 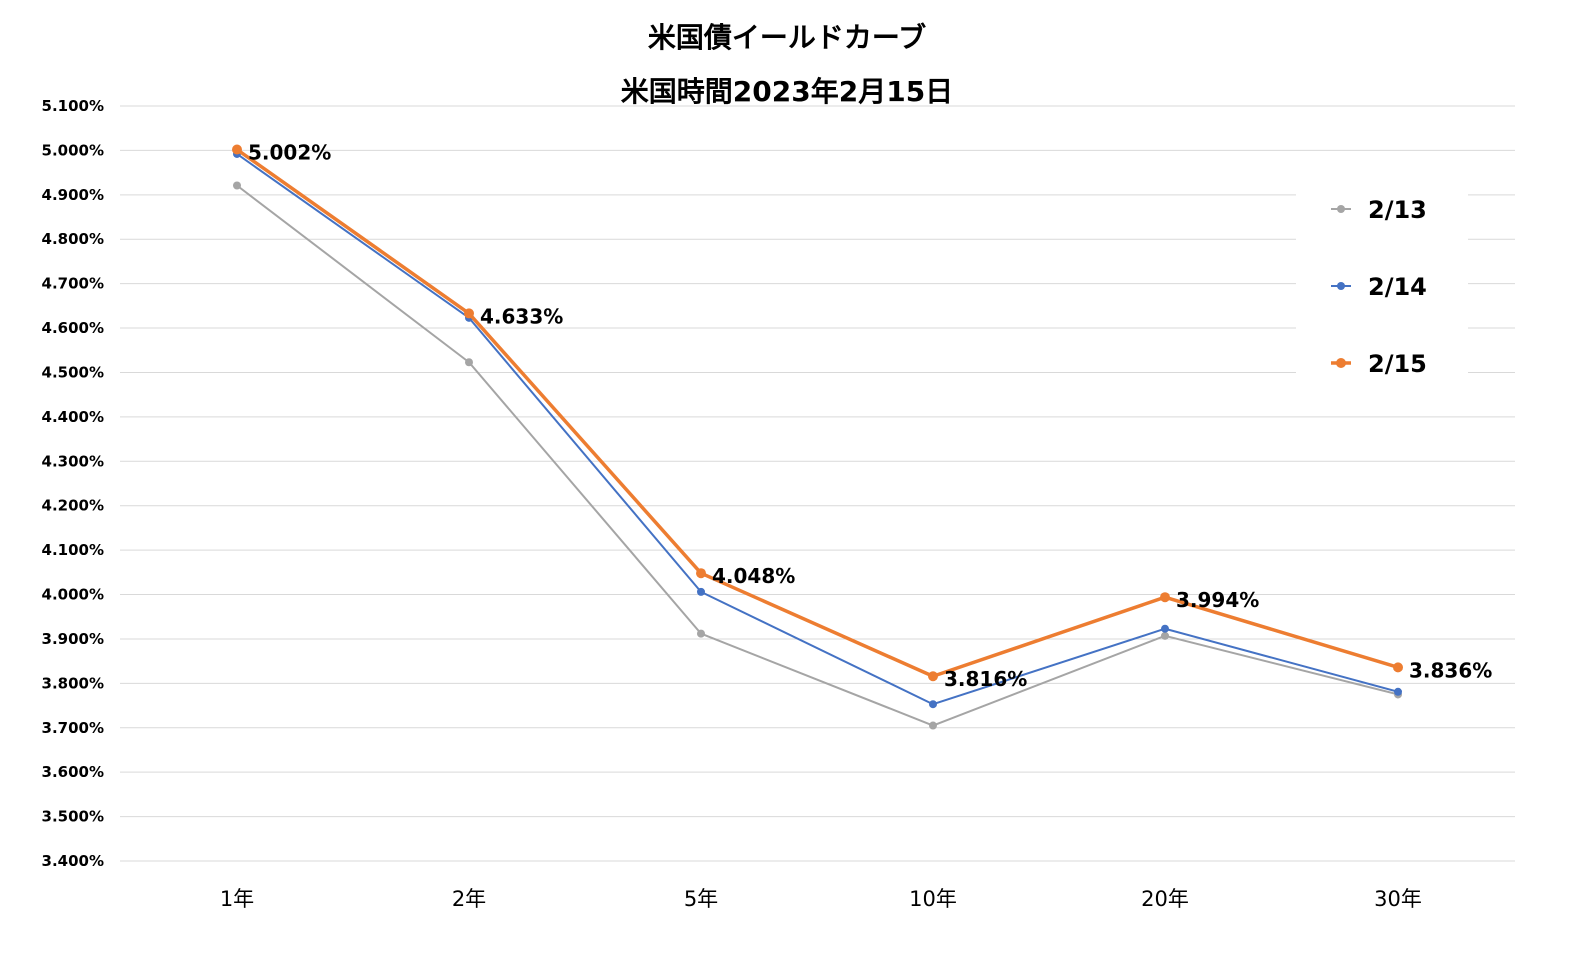 What do you see at coordinates (73, 550) in the screenshot?
I see `y-tick-label: 4.100%` at bounding box center [73, 550].